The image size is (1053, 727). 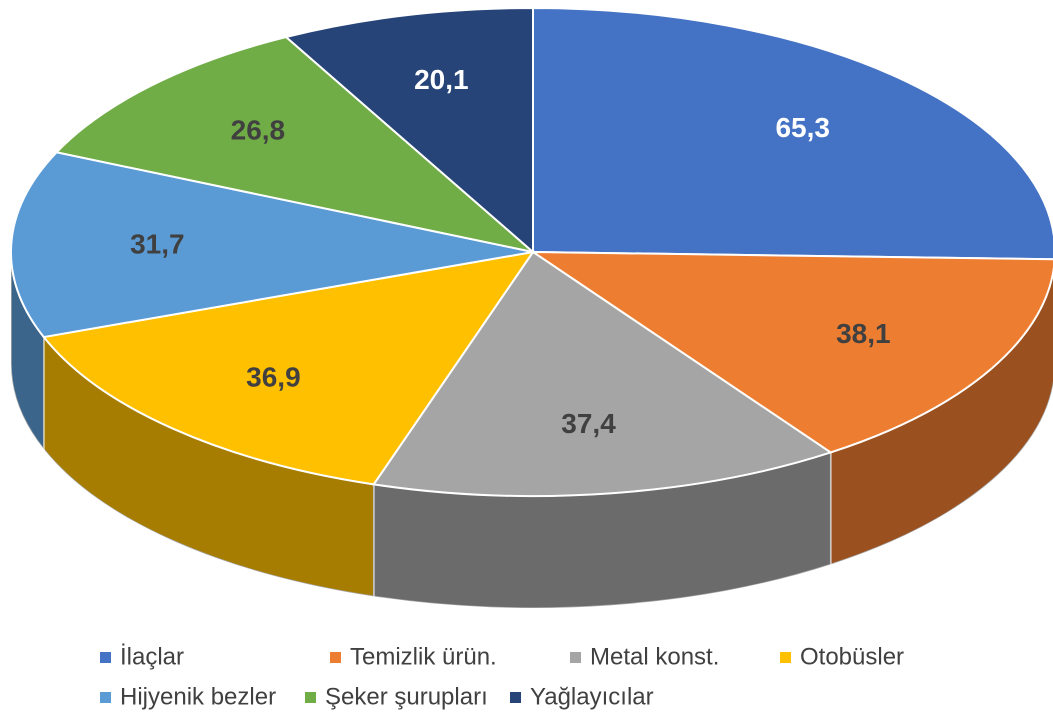 I want to click on legend-label: İlaçlar, so click(x=152, y=656).